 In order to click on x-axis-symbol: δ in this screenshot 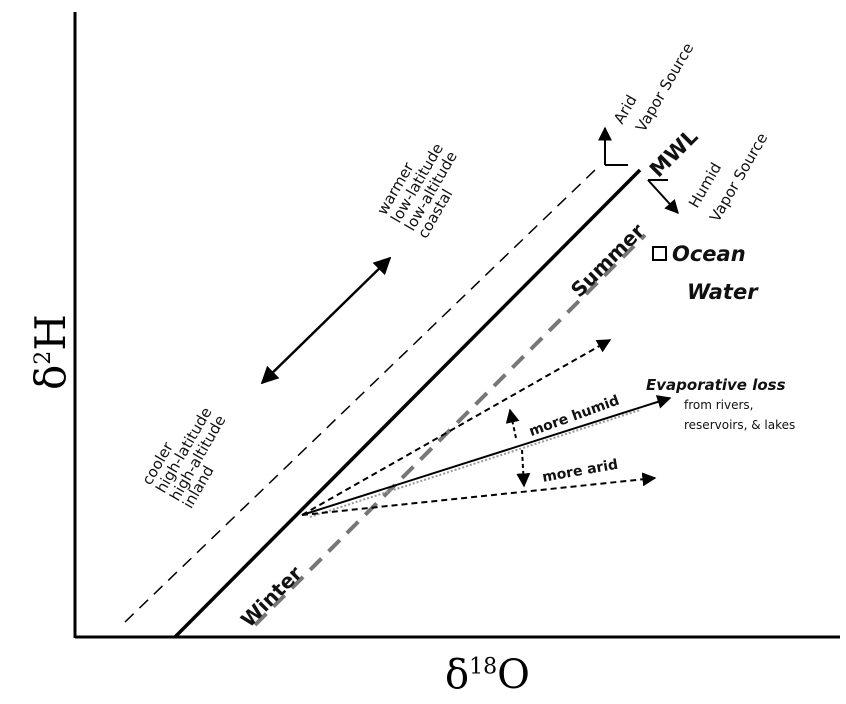, I will do `click(457, 675)`.